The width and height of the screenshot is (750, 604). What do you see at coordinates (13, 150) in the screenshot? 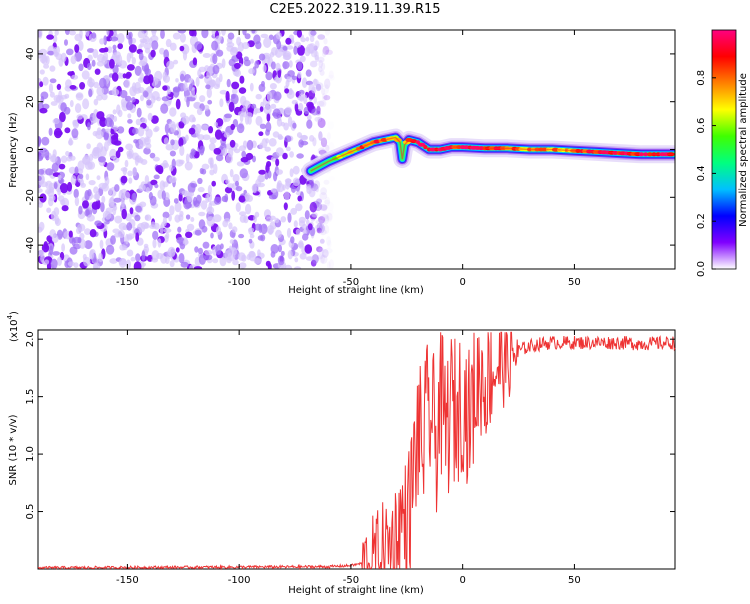
I see `spectrogram-y-label: Frequency (Hz)` at bounding box center [13, 150].